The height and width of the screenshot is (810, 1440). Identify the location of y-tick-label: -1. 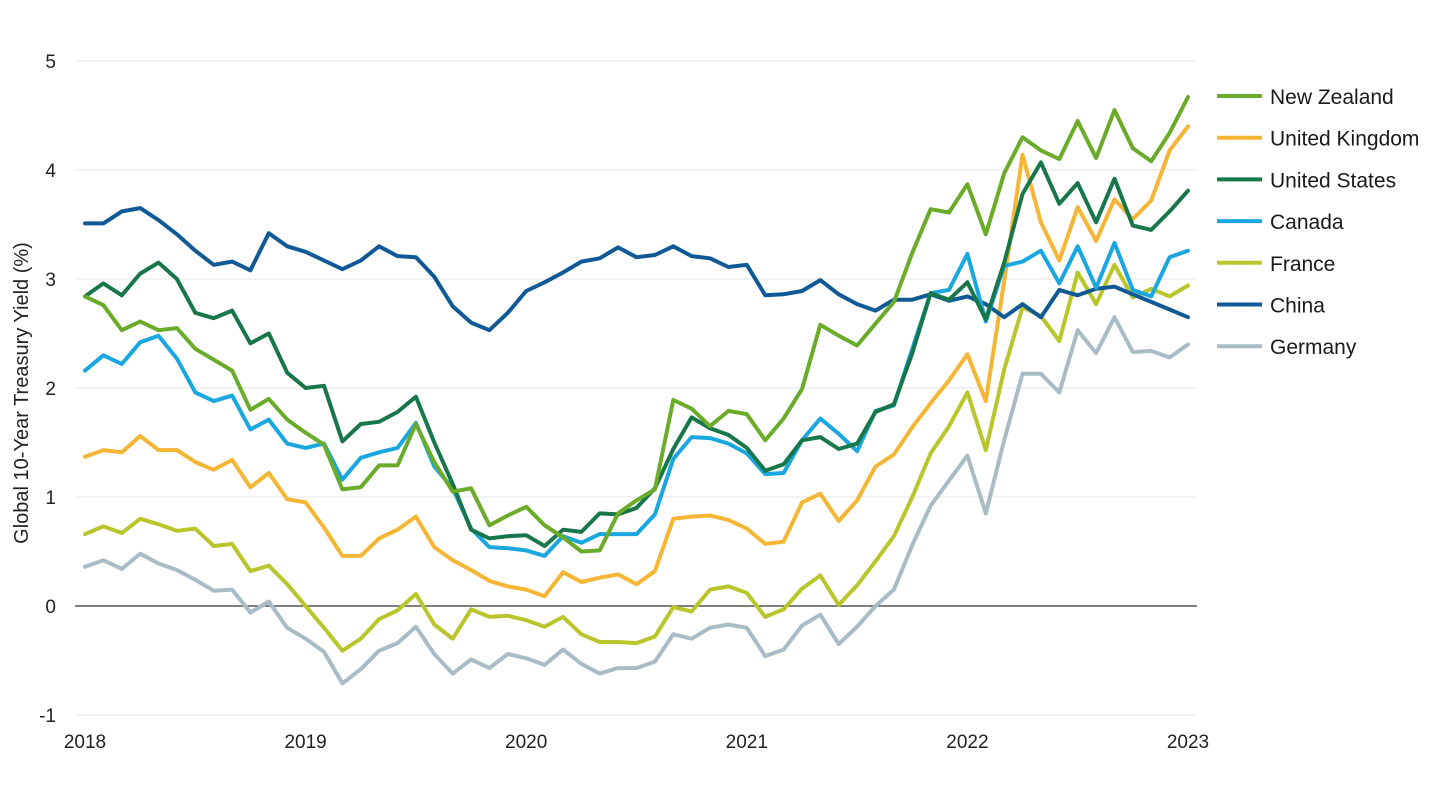
(47, 716).